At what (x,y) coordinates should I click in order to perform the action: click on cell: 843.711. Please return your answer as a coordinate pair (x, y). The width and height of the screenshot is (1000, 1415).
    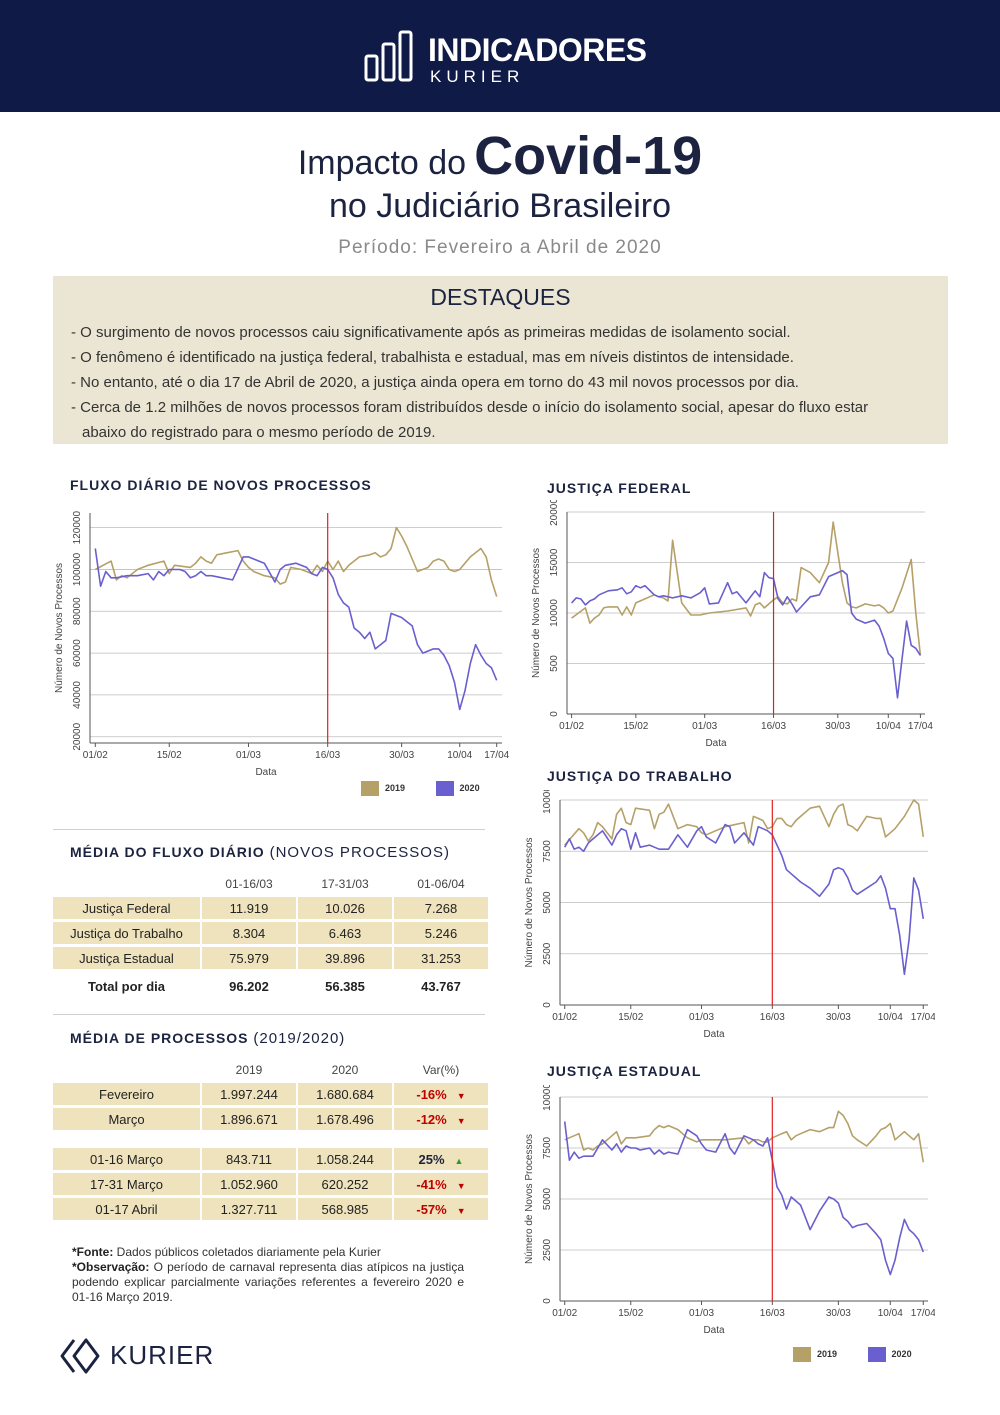
    Looking at the image, I should click on (249, 1159).